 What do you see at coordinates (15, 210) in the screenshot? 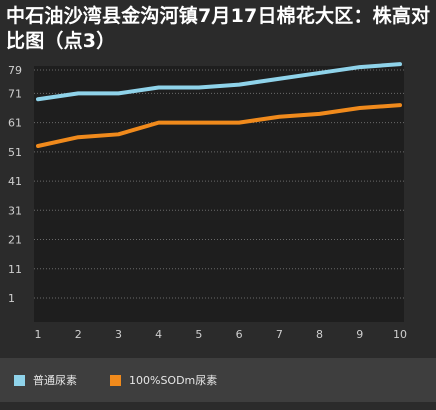
I see `y-tick-label: 31` at bounding box center [15, 210].